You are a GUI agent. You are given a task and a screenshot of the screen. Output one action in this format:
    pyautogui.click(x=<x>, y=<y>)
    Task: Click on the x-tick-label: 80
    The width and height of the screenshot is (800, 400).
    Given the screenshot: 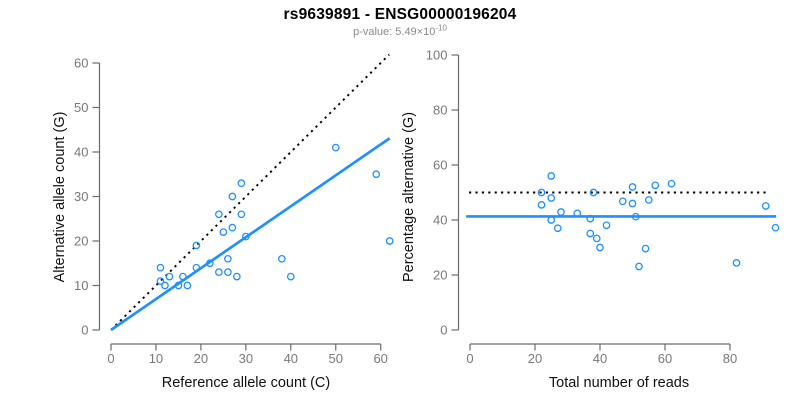 What is the action you would take?
    pyautogui.click(x=730, y=358)
    